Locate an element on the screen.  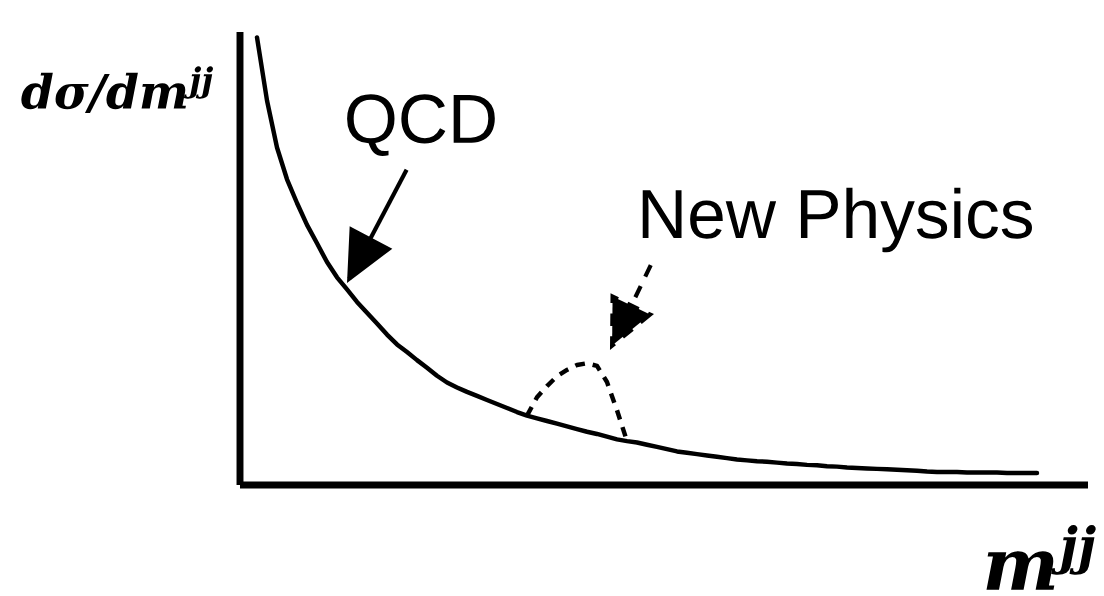
y-axis-title: dσ/dm$^{jj}$ is located at coordinates (117, 89).